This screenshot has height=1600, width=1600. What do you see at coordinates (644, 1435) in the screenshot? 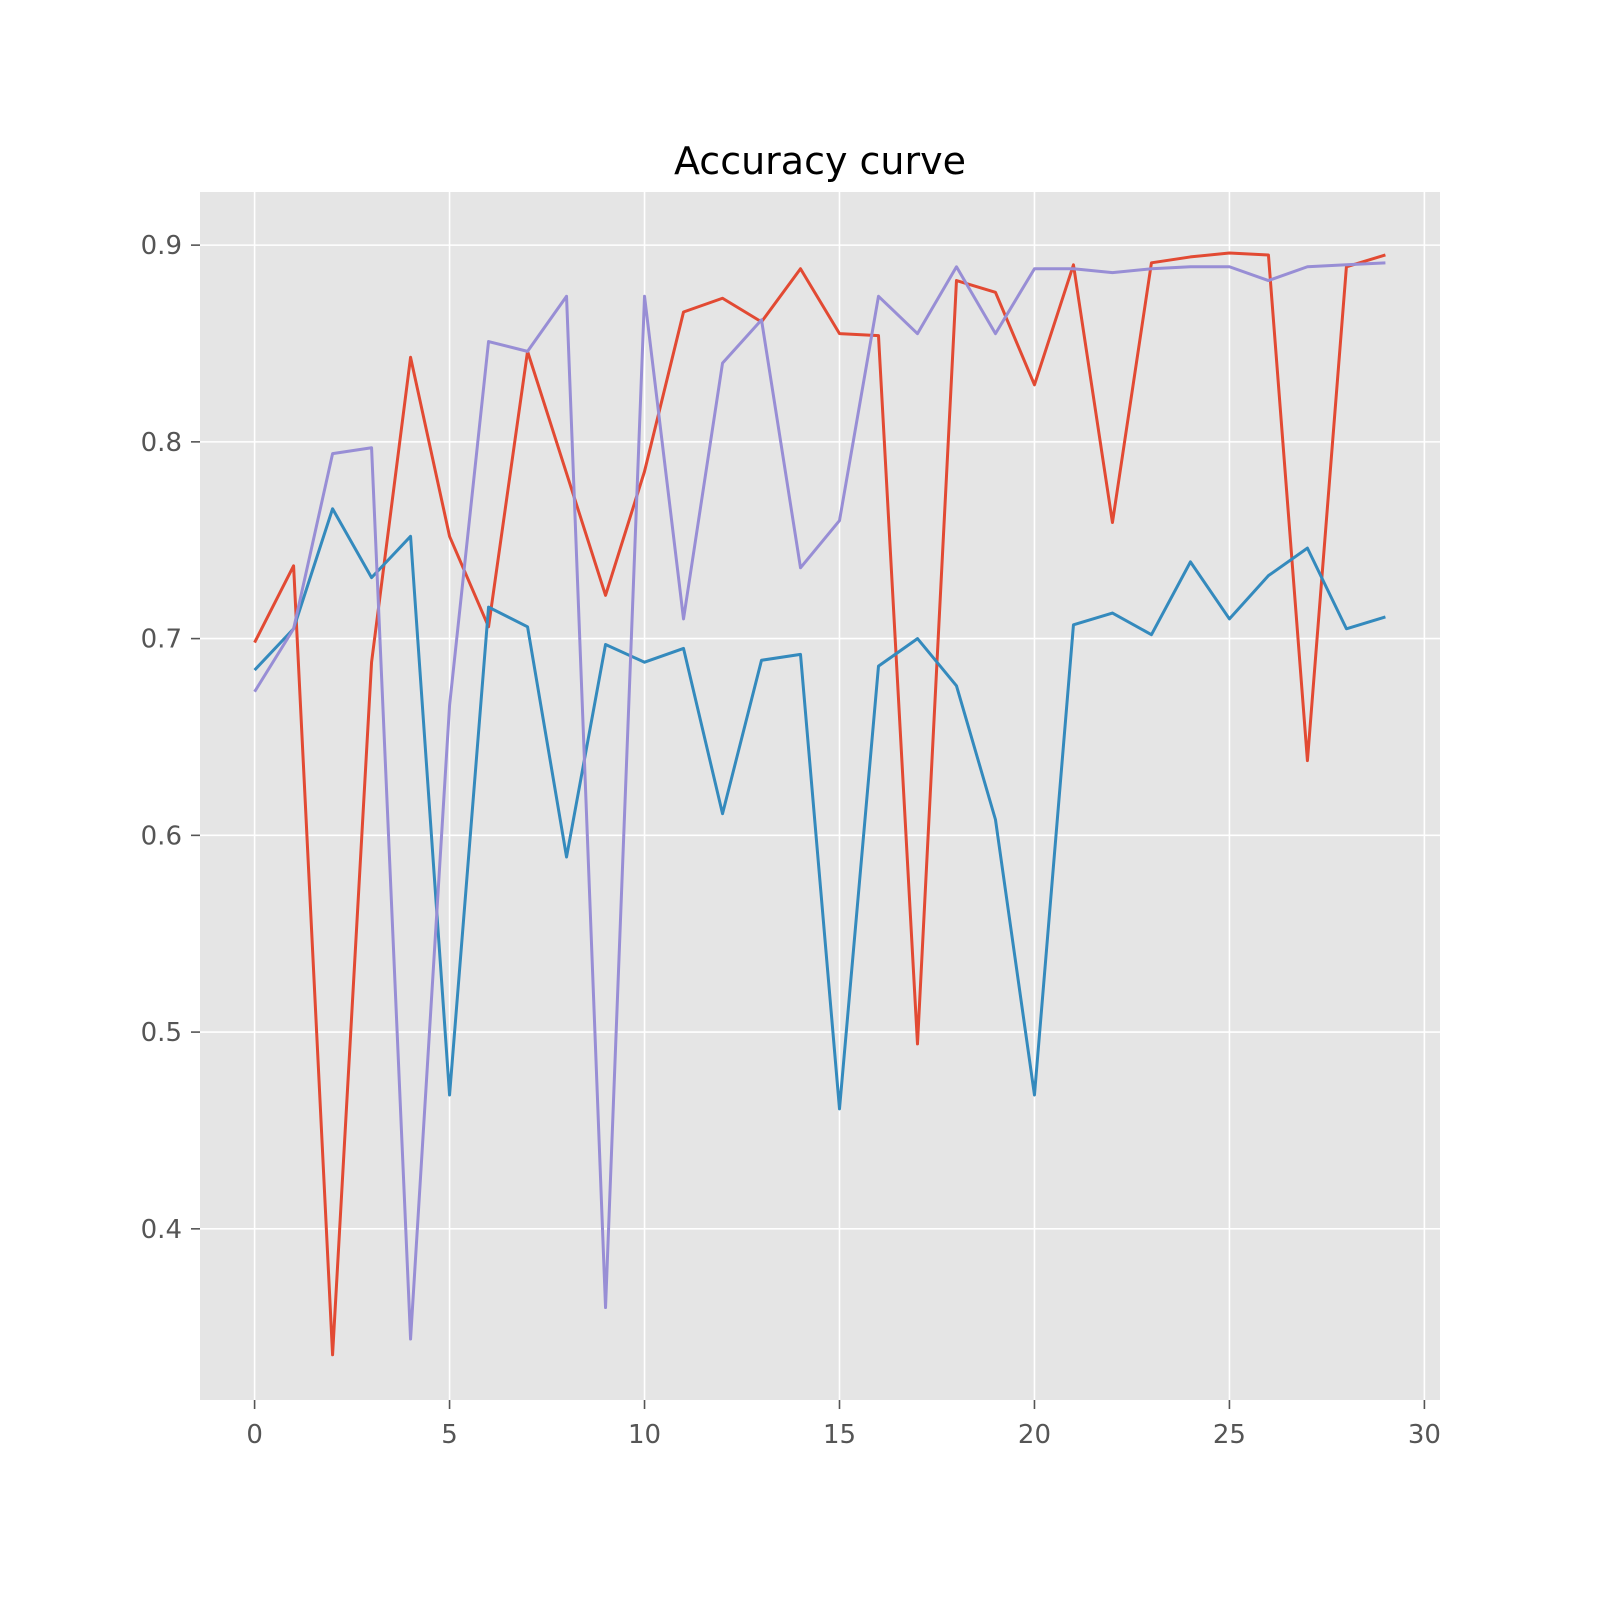
I see `x-tick-label: 10` at bounding box center [644, 1435].